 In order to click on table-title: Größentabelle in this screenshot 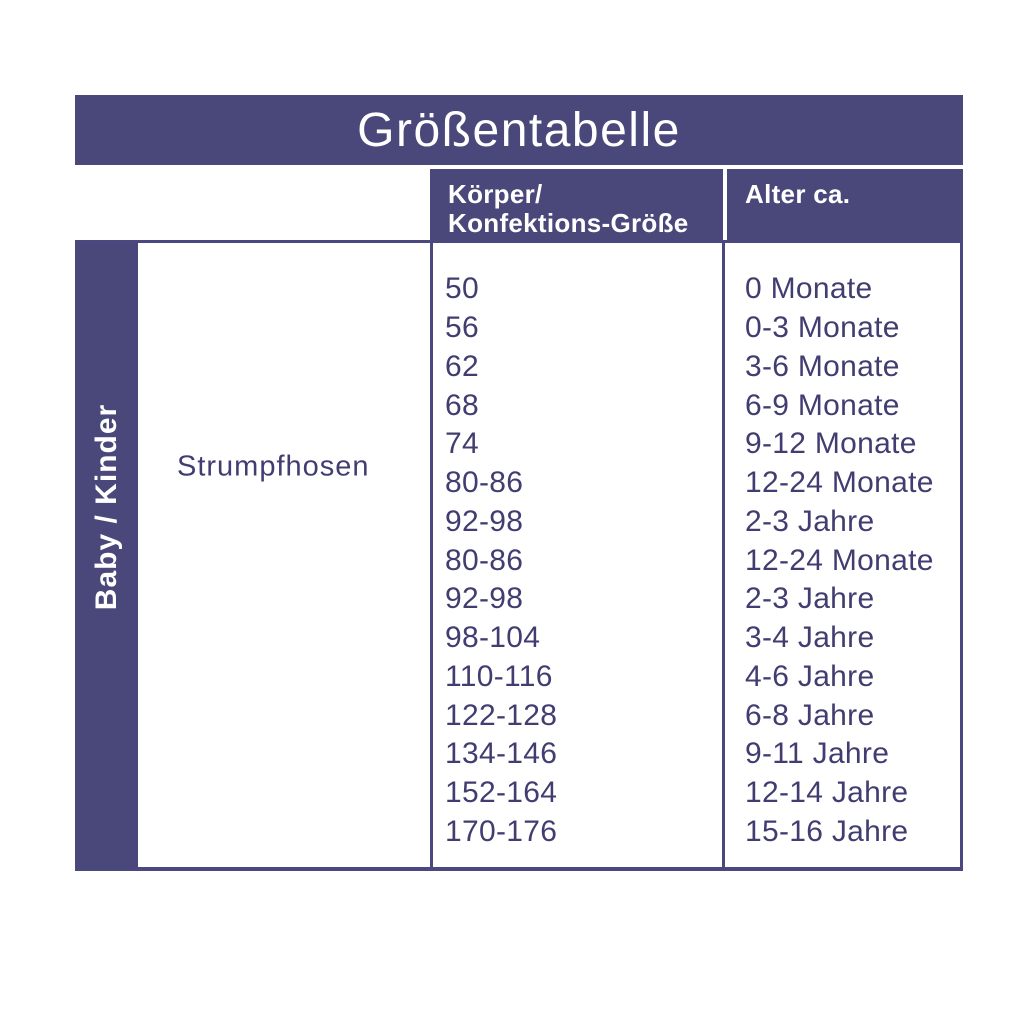, I will do `click(519, 130)`.